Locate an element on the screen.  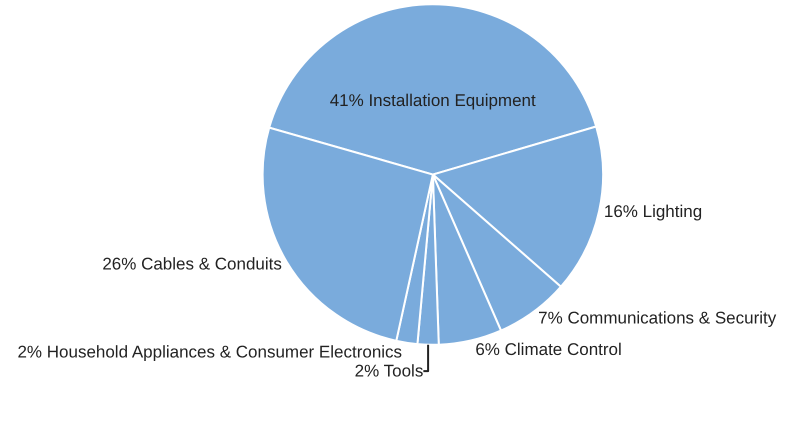
slice-label: 2% Tools is located at coordinates (389, 371).